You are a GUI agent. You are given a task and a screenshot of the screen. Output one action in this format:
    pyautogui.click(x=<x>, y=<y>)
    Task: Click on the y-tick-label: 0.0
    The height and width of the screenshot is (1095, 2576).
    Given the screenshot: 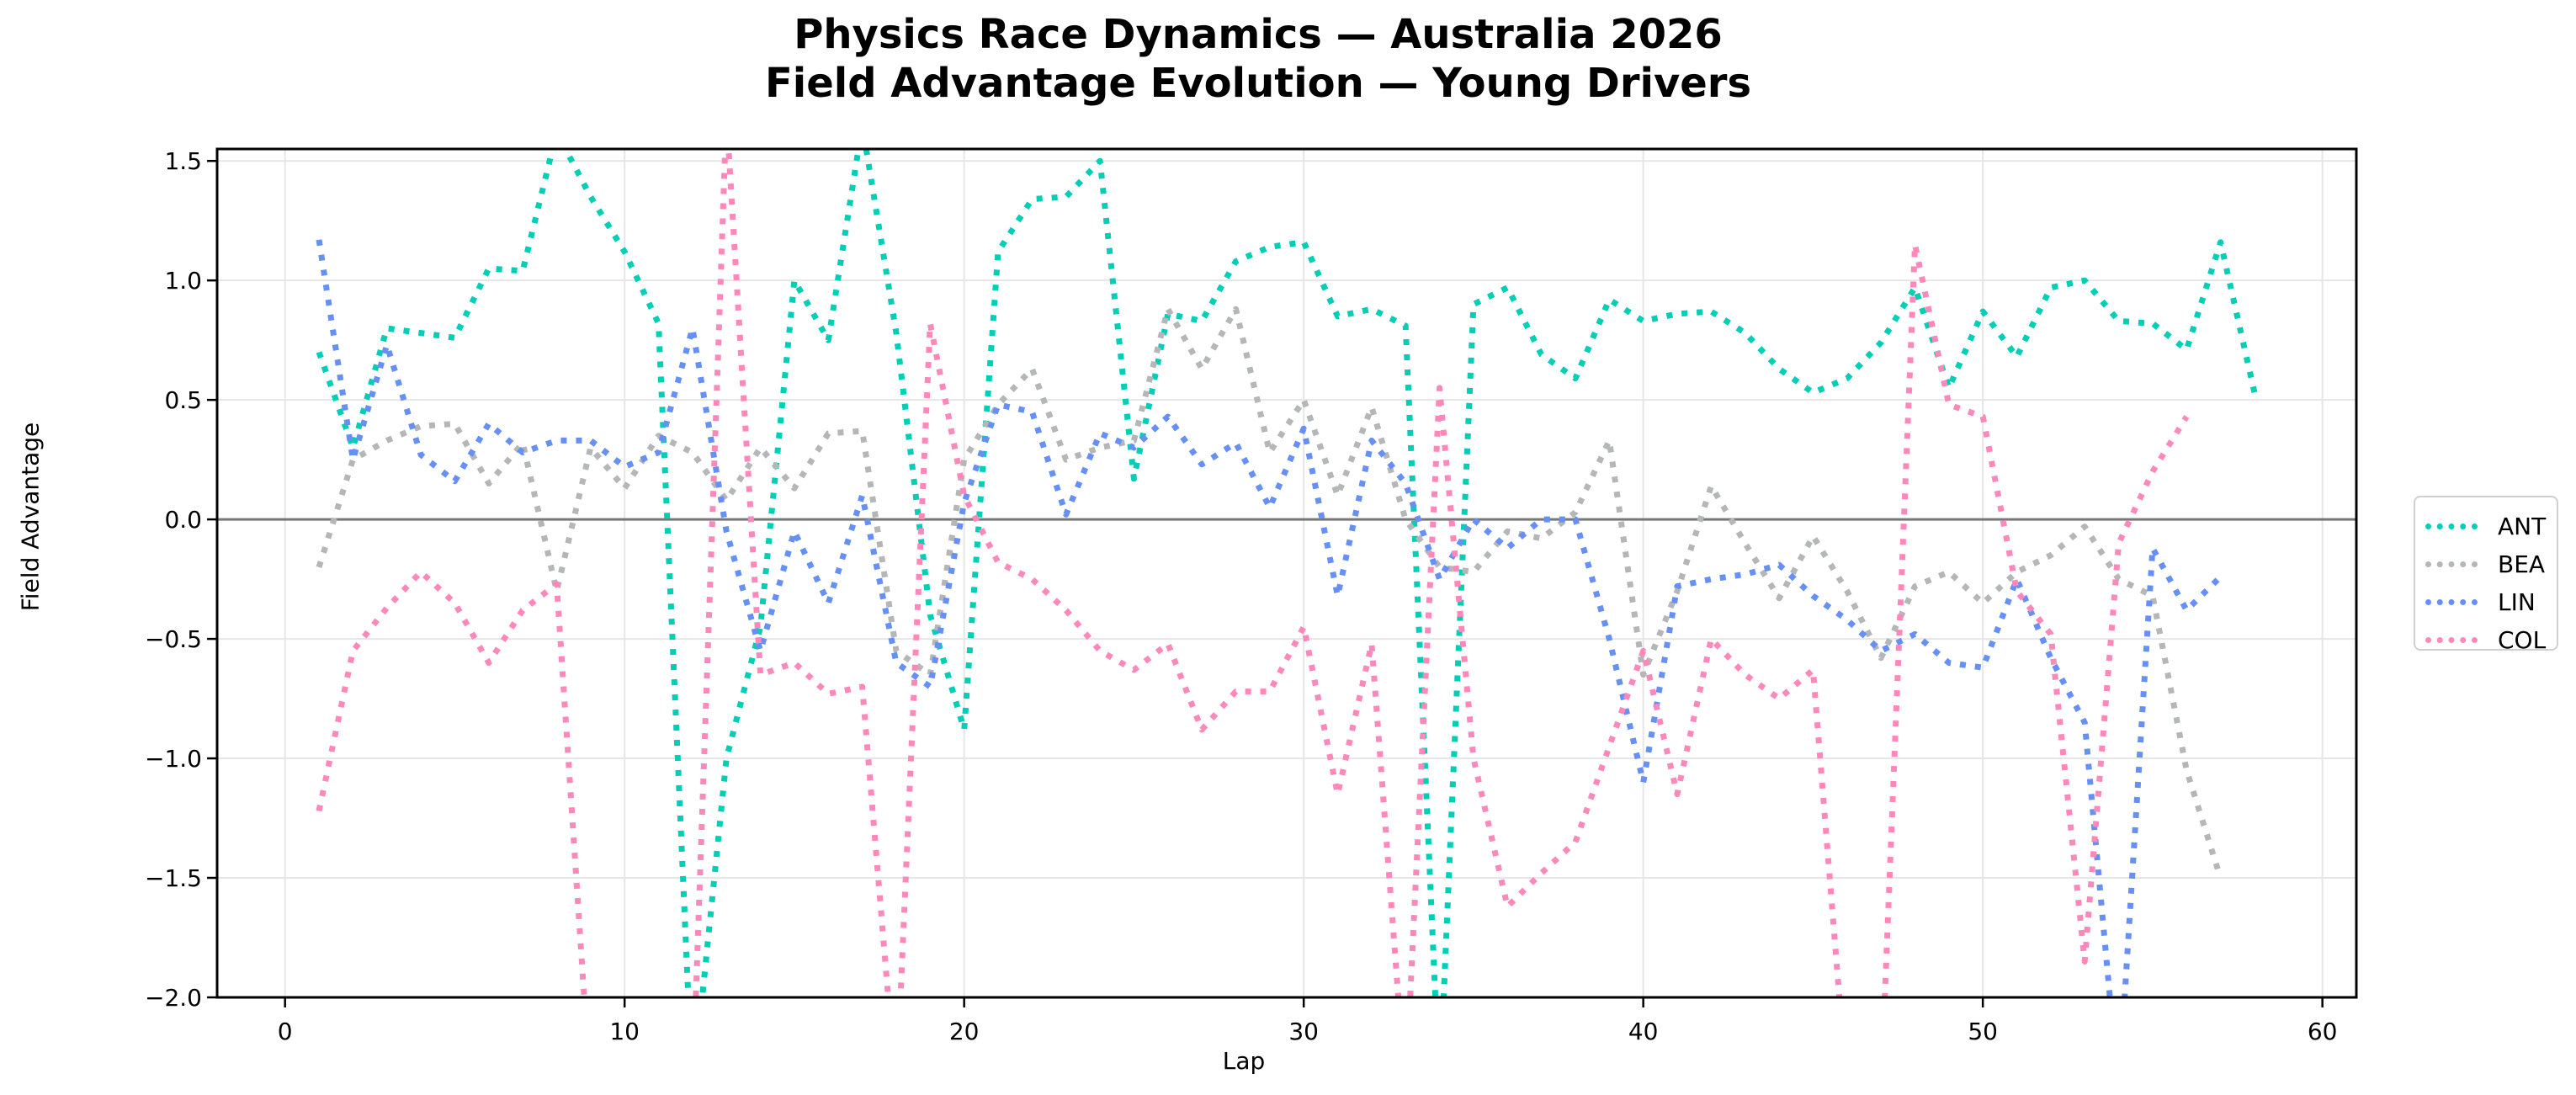 What is the action you would take?
    pyautogui.click(x=183, y=520)
    